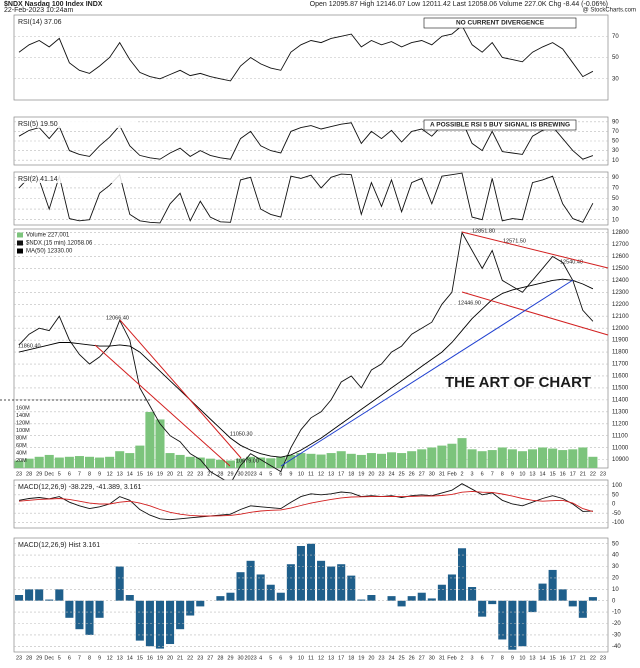 This screenshot has height=668, width=640. Describe the element at coordinates (21, 461) in the screenshot. I see `y2-tick-label: 20M` at that location.